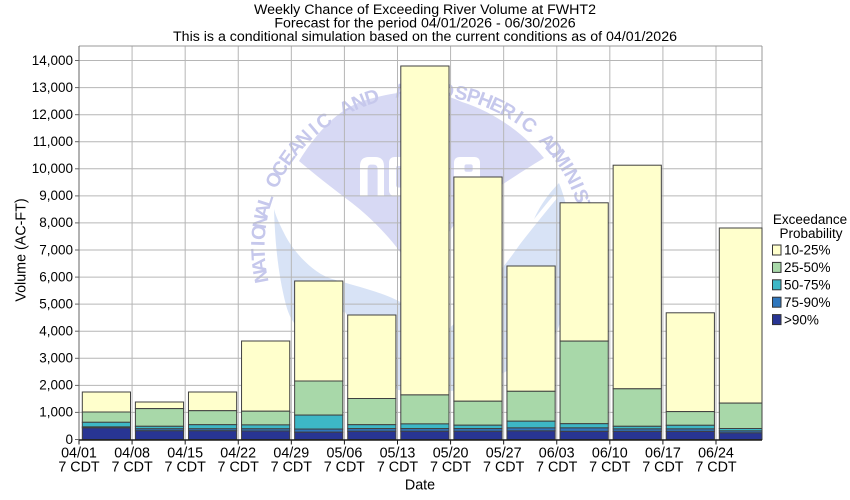  What do you see at coordinates (716, 453) in the screenshot?
I see `svg-text: 06/24` at bounding box center [716, 453].